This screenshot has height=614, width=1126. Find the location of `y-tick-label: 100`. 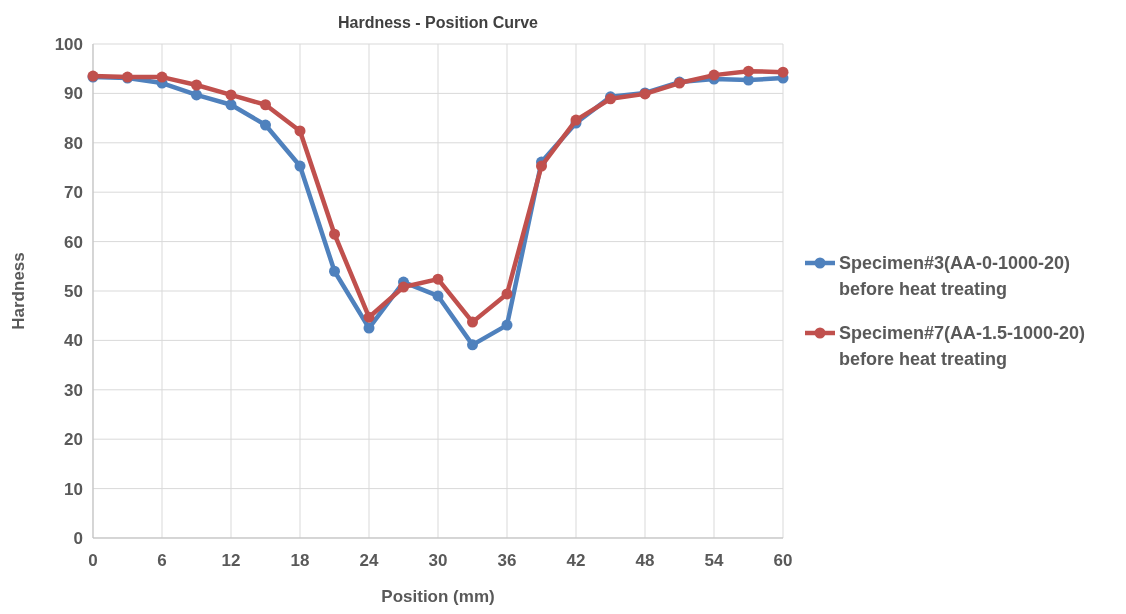

y-tick-label: 100 is located at coordinates (68, 44).